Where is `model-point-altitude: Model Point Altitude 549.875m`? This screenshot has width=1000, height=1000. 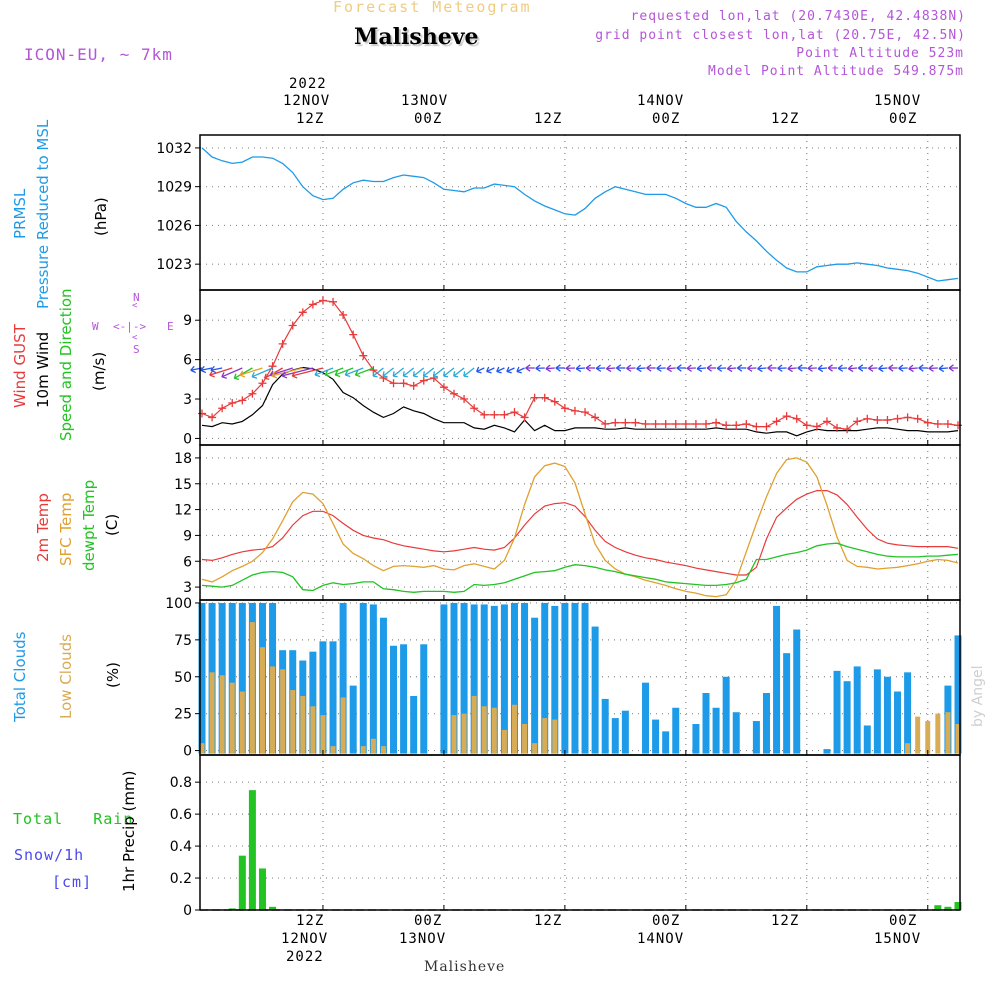
model-point-altitude: Model Point Altitude 549.875m is located at coordinates (836, 71).